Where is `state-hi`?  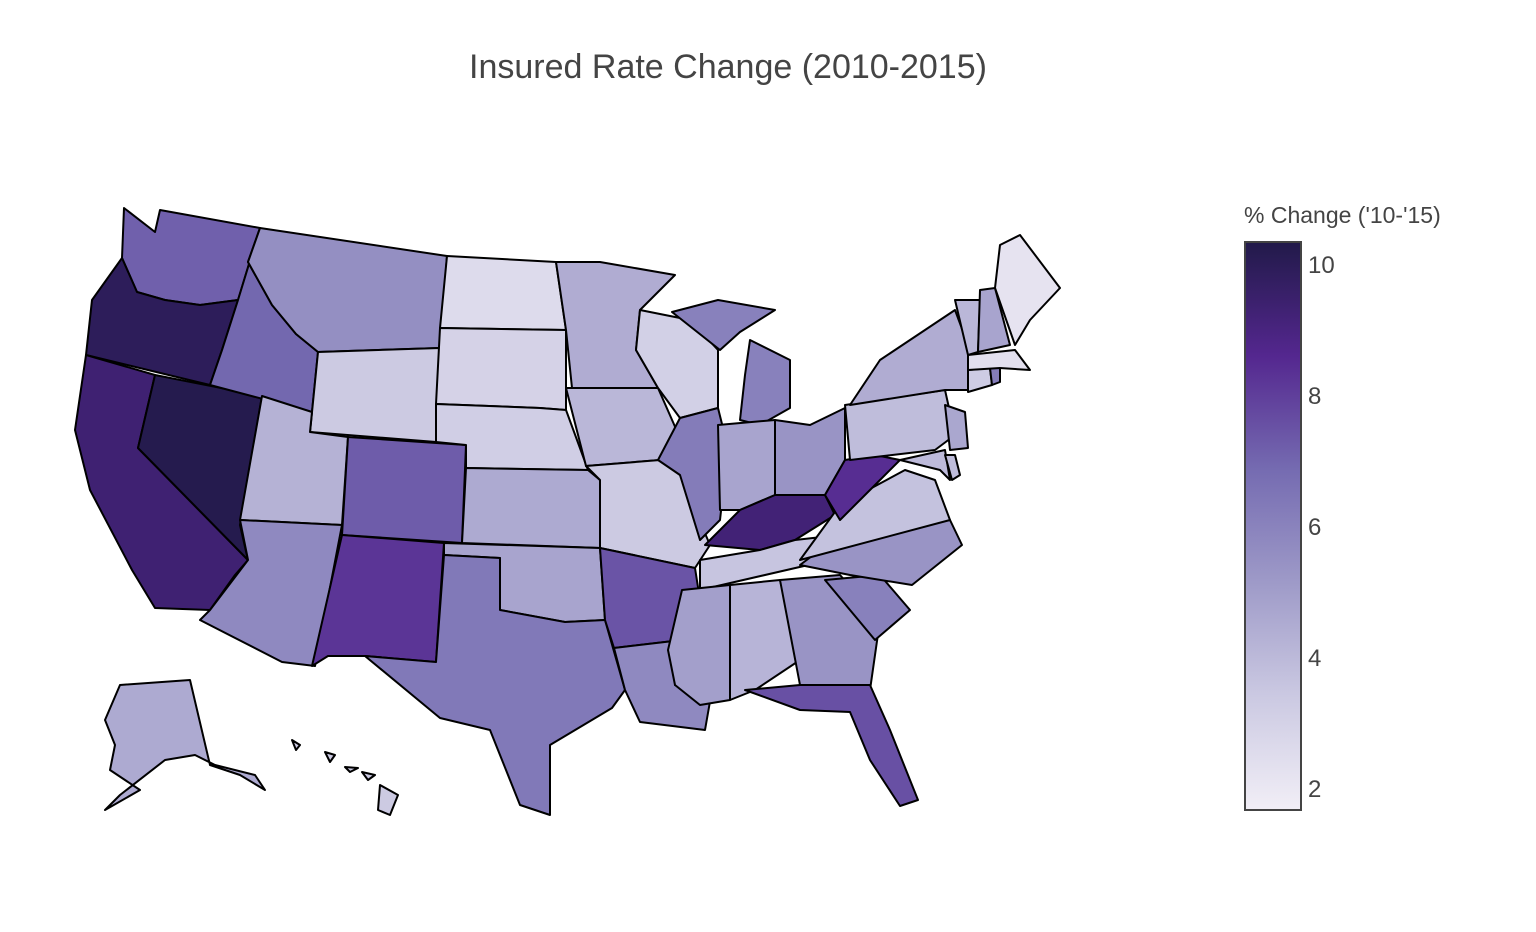 state-hi is located at coordinates (345, 777).